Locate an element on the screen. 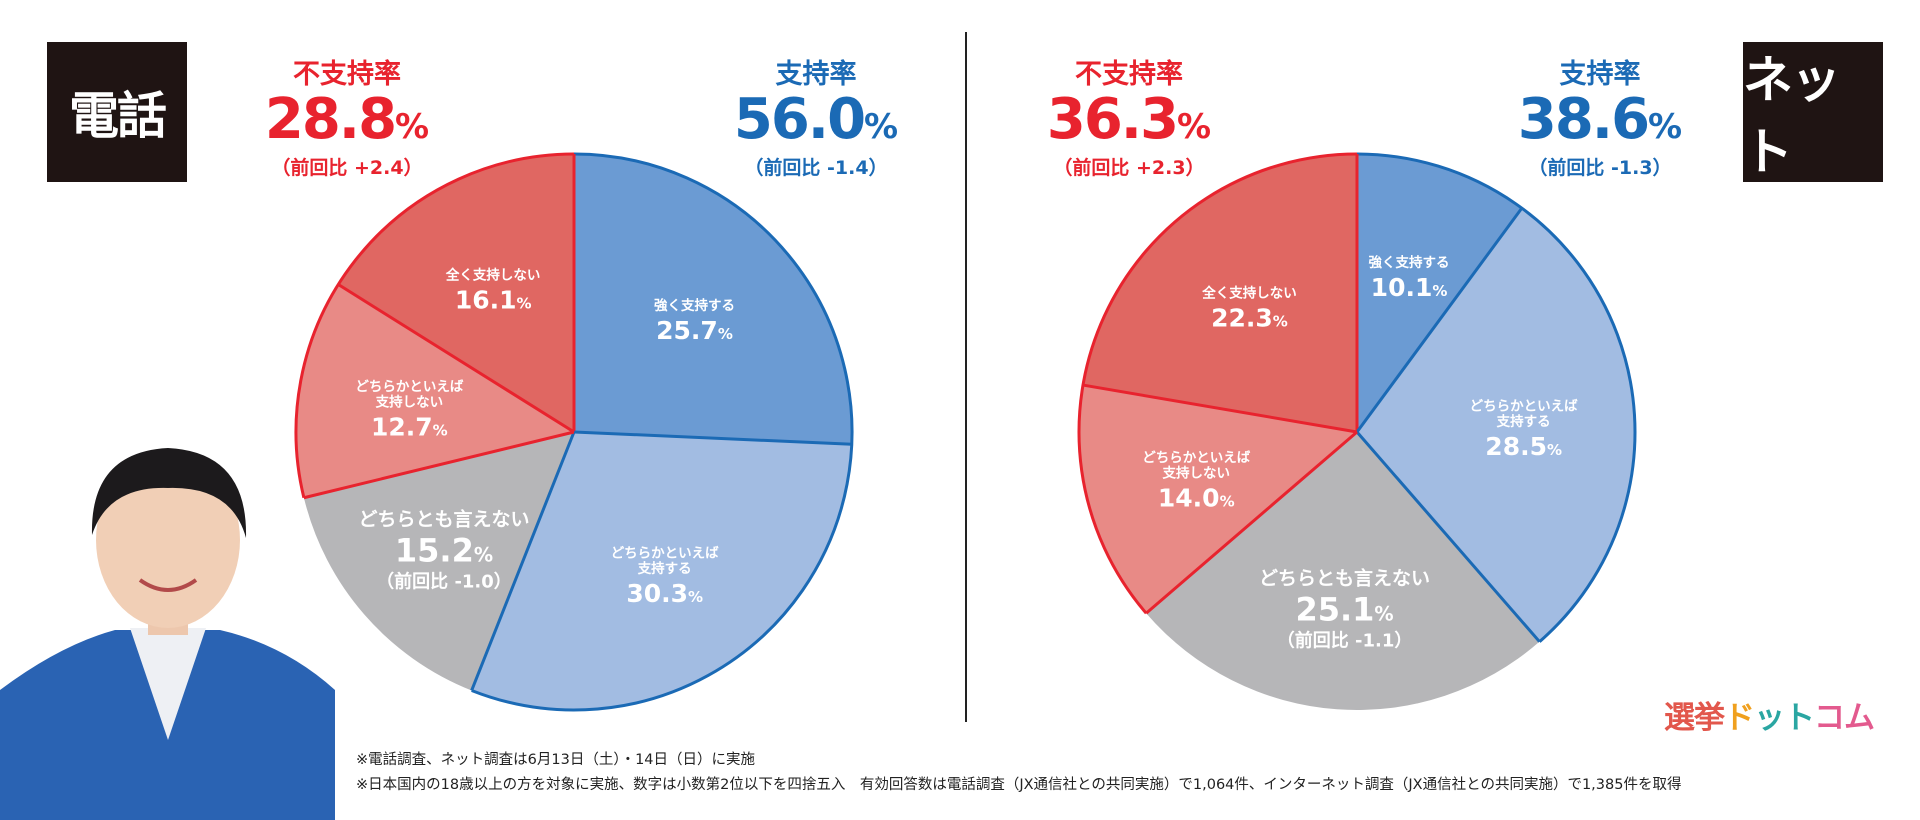 The width and height of the screenshot is (1920, 820). slice-value-neutral: 25.1% is located at coordinates (1344, 609).